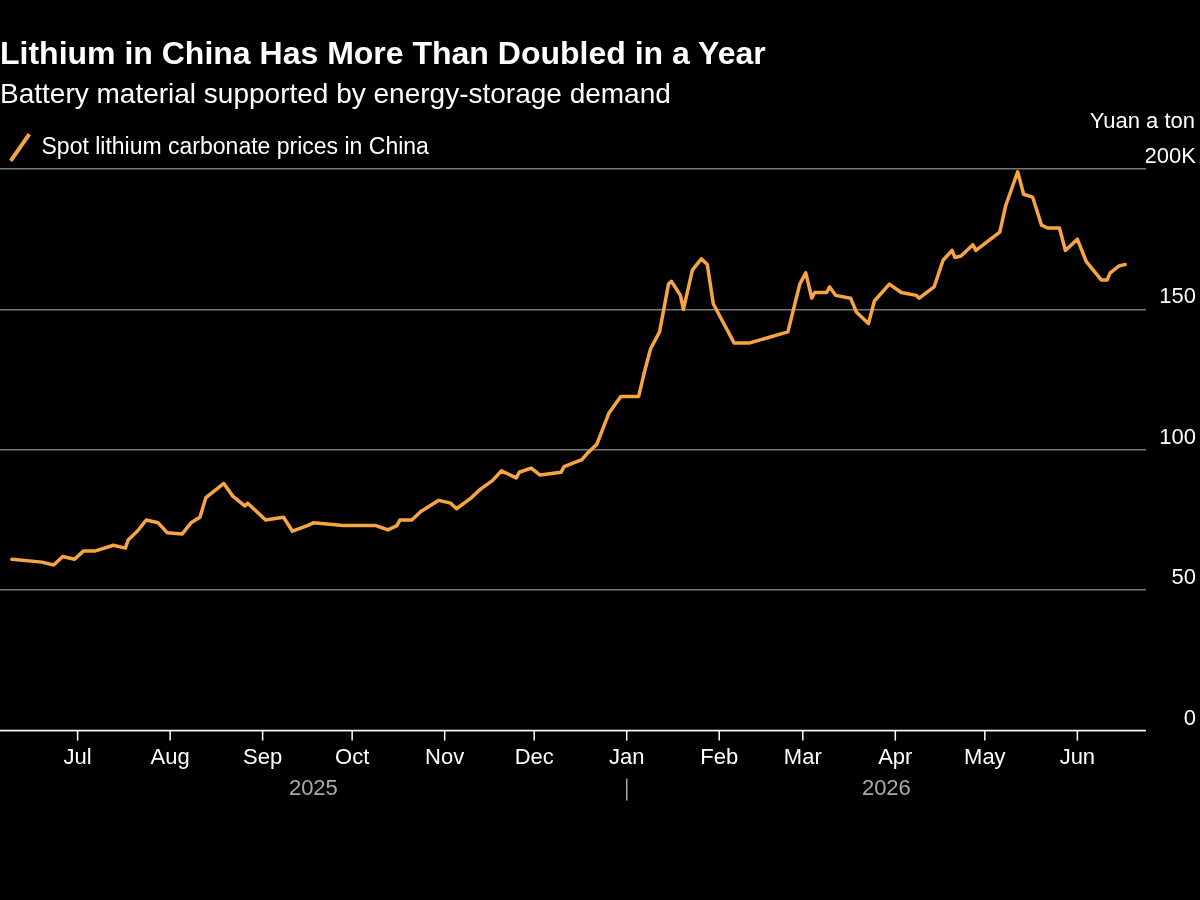  I want to click on y-tick-label: 150, so click(1177, 296).